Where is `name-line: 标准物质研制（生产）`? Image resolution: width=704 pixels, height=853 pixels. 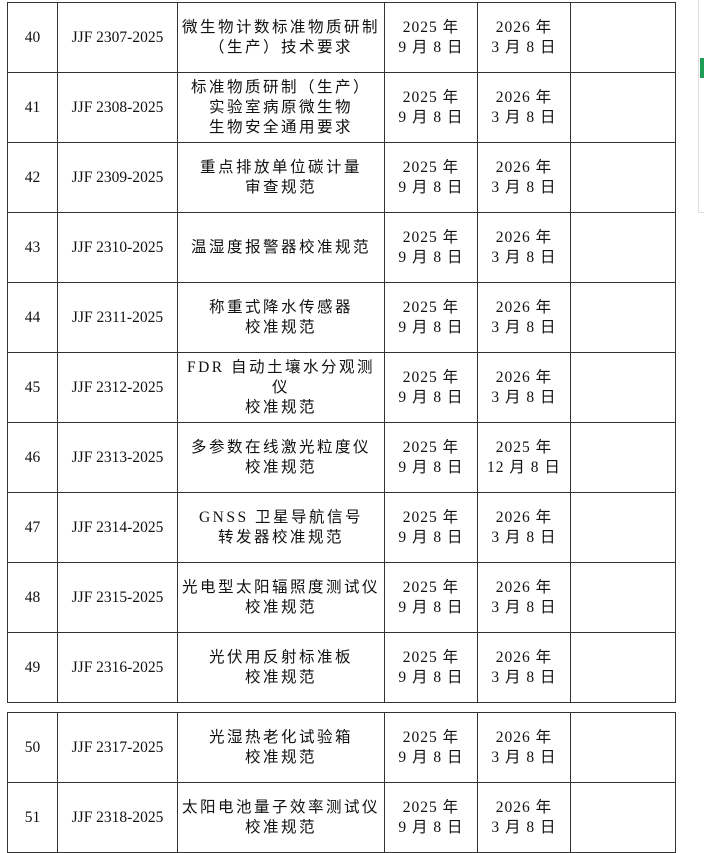 name-line: 标准物质研制（生产） is located at coordinates (280, 87).